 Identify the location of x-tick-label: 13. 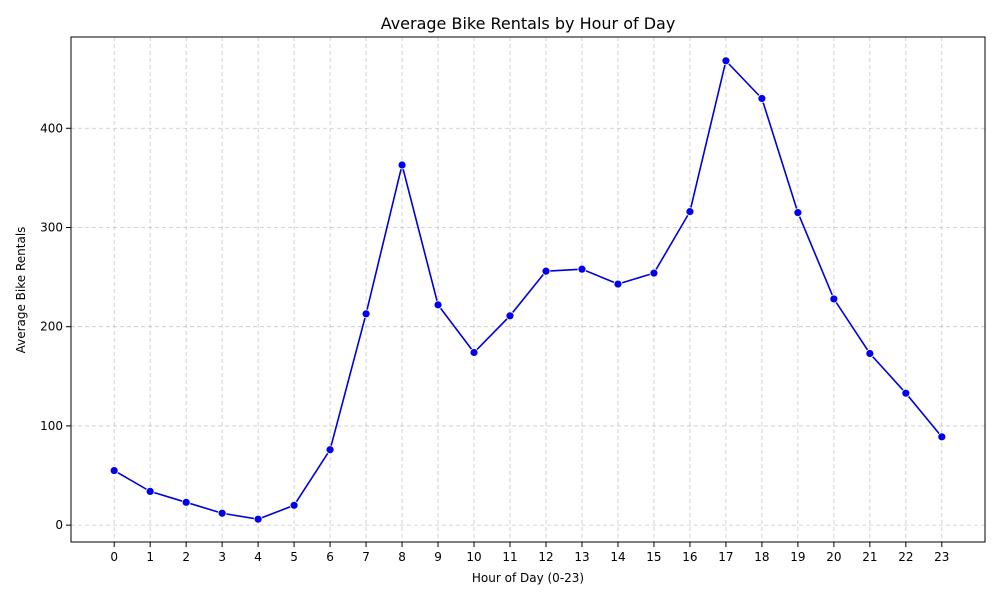
(581, 557).